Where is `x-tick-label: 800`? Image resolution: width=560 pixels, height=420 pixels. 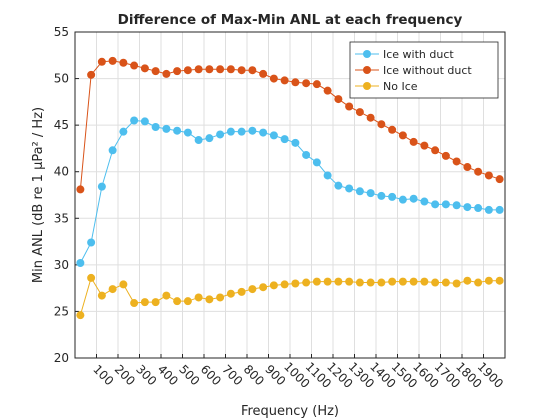
x-tick-label: 800 is located at coordinates (254, 375).